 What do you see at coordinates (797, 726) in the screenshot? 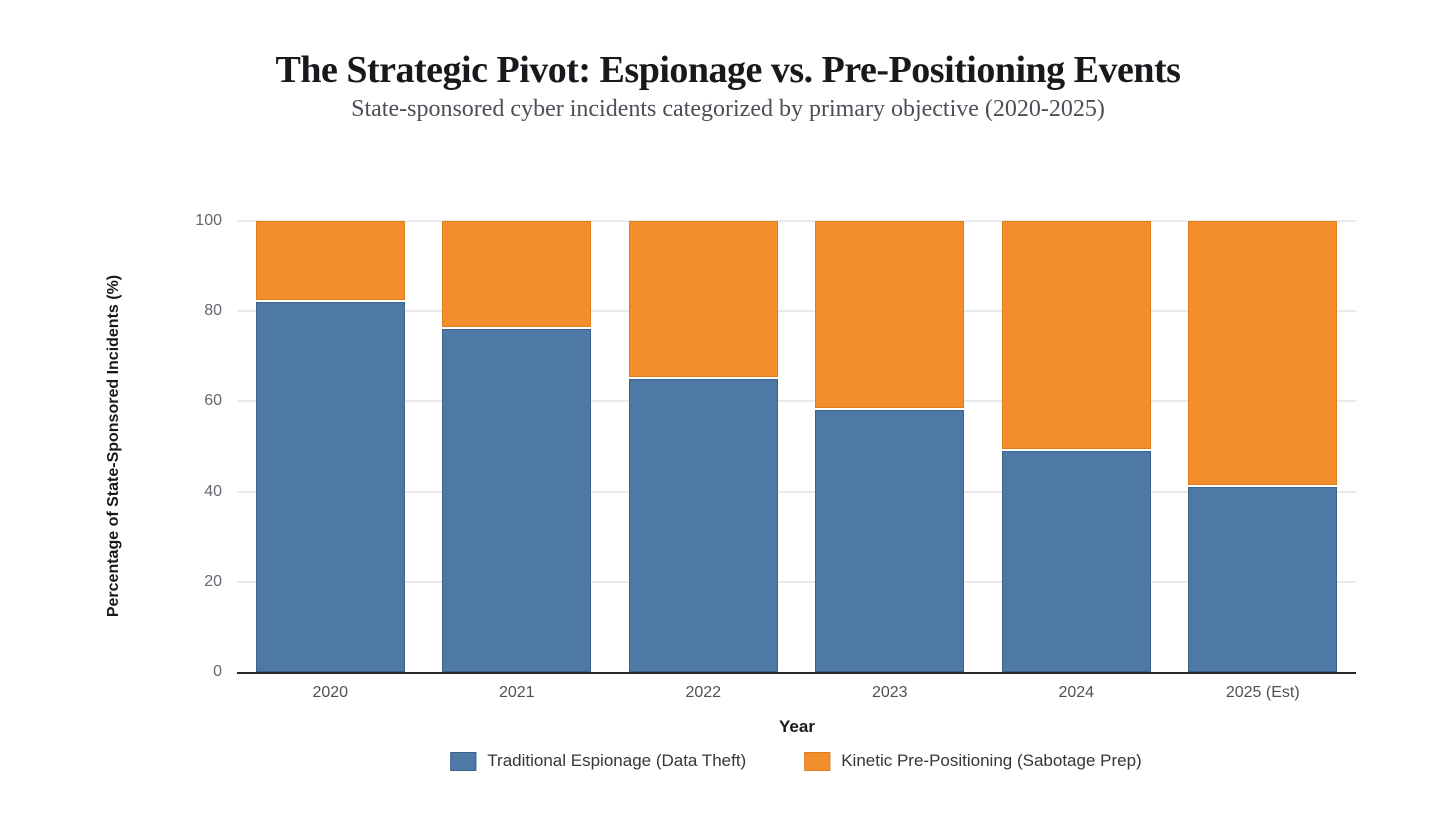
I see `x-axis-label: Year` at bounding box center [797, 726].